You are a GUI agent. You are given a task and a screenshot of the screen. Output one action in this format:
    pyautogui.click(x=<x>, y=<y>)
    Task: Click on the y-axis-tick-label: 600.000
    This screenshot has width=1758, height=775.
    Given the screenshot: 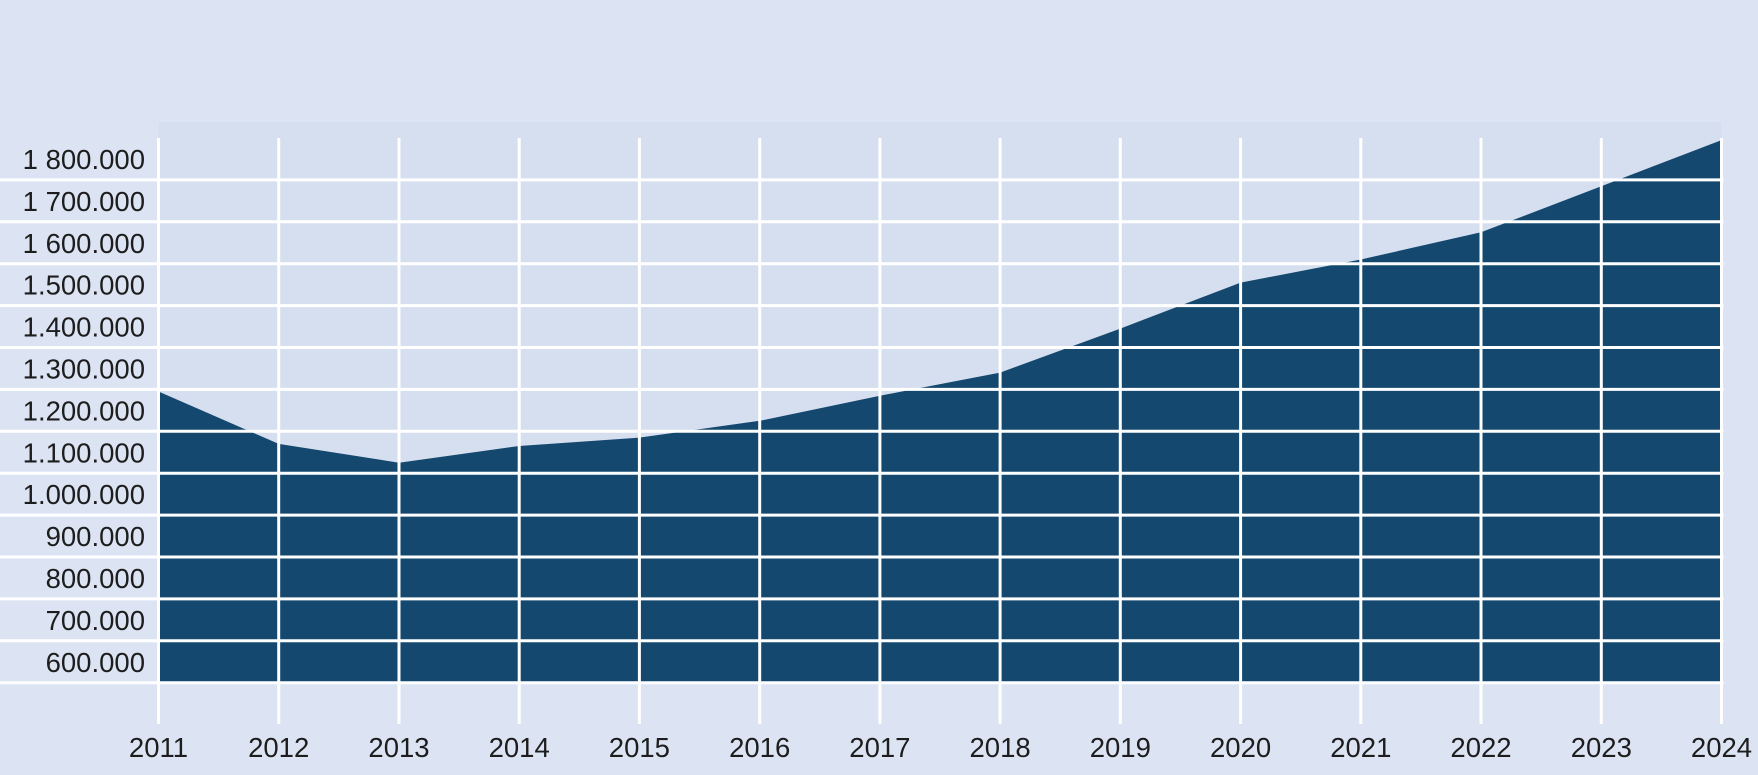 What is the action you would take?
    pyautogui.click(x=95, y=662)
    